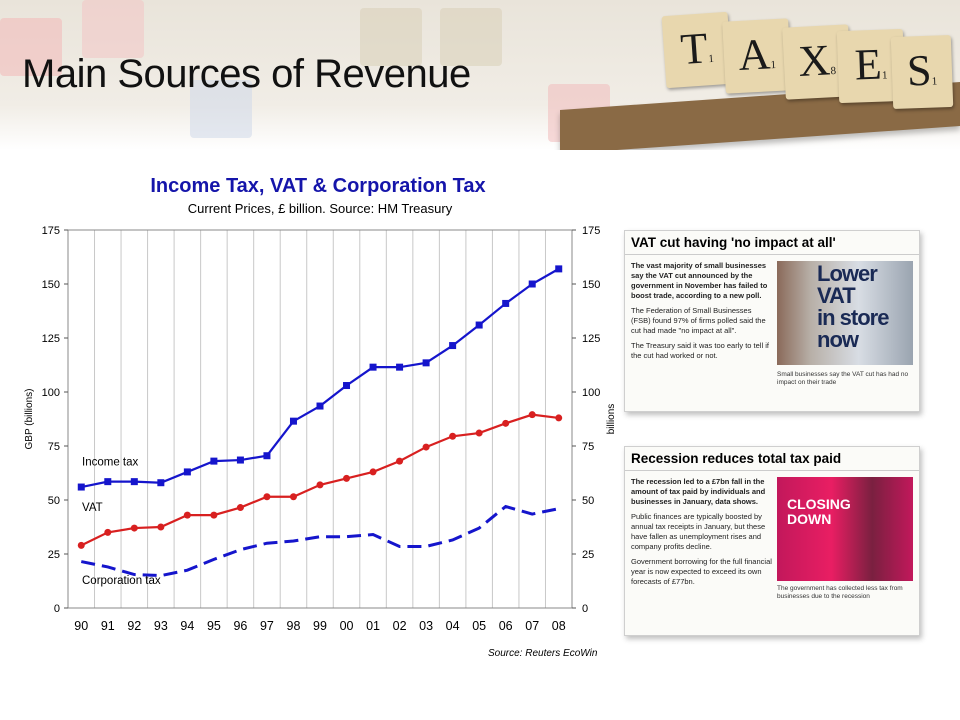  What do you see at coordinates (54, 447) in the screenshot?
I see `y-tick-label: 75` at bounding box center [54, 447].